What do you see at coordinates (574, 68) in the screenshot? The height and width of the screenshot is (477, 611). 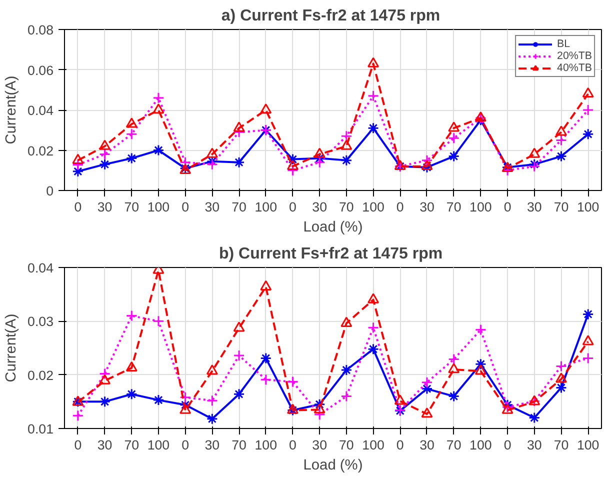 I see `legend-label: 40%TB` at bounding box center [574, 68].